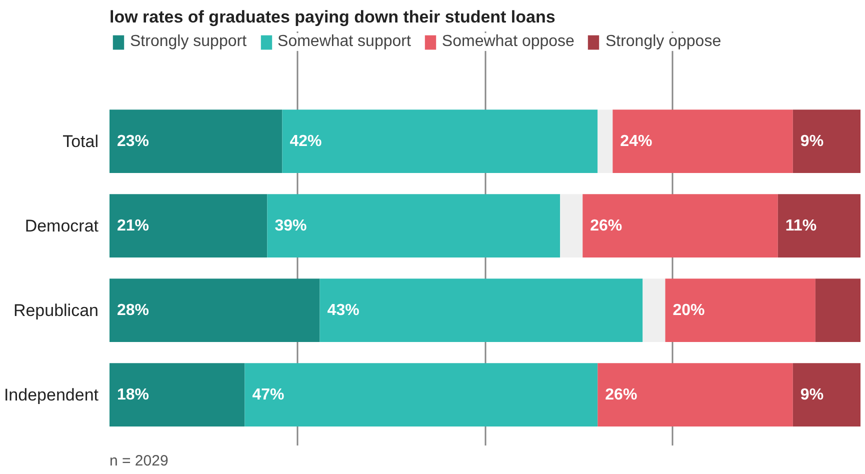 The width and height of the screenshot is (865, 474). I want to click on legend-label: Strongly oppose, so click(663, 42).